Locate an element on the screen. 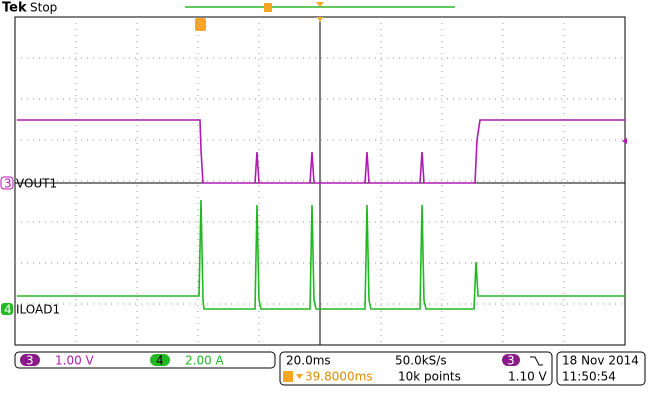 This screenshot has width=650, height=402. delay-arrow is located at coordinates (299, 376).